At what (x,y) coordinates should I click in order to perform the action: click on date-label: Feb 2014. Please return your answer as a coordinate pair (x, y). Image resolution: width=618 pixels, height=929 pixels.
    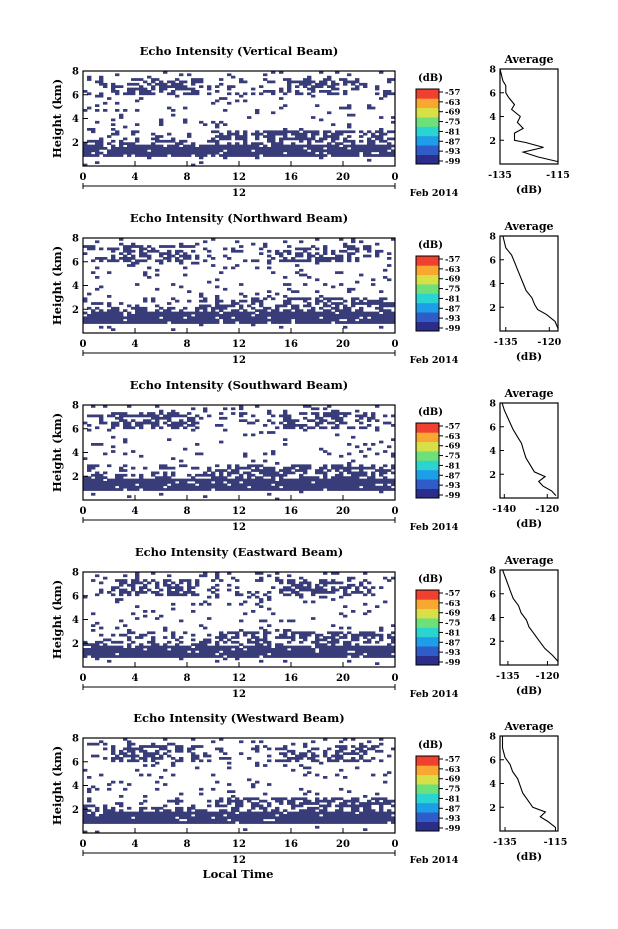
    Looking at the image, I should click on (434, 360).